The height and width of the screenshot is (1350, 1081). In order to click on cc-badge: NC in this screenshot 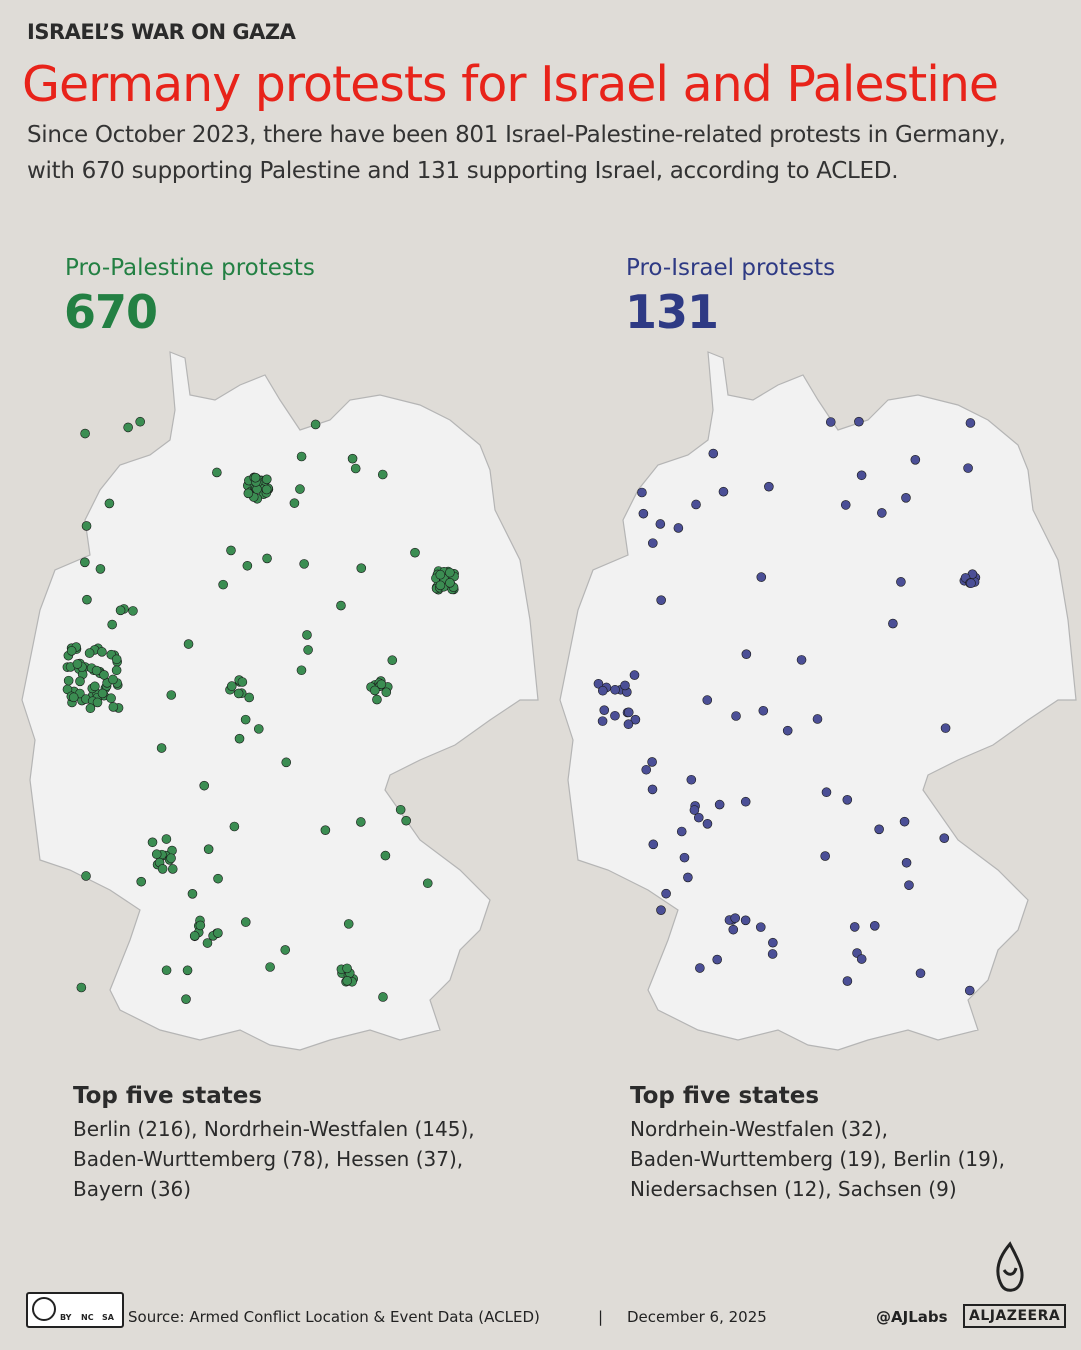, I will do `click(87, 1317)`.